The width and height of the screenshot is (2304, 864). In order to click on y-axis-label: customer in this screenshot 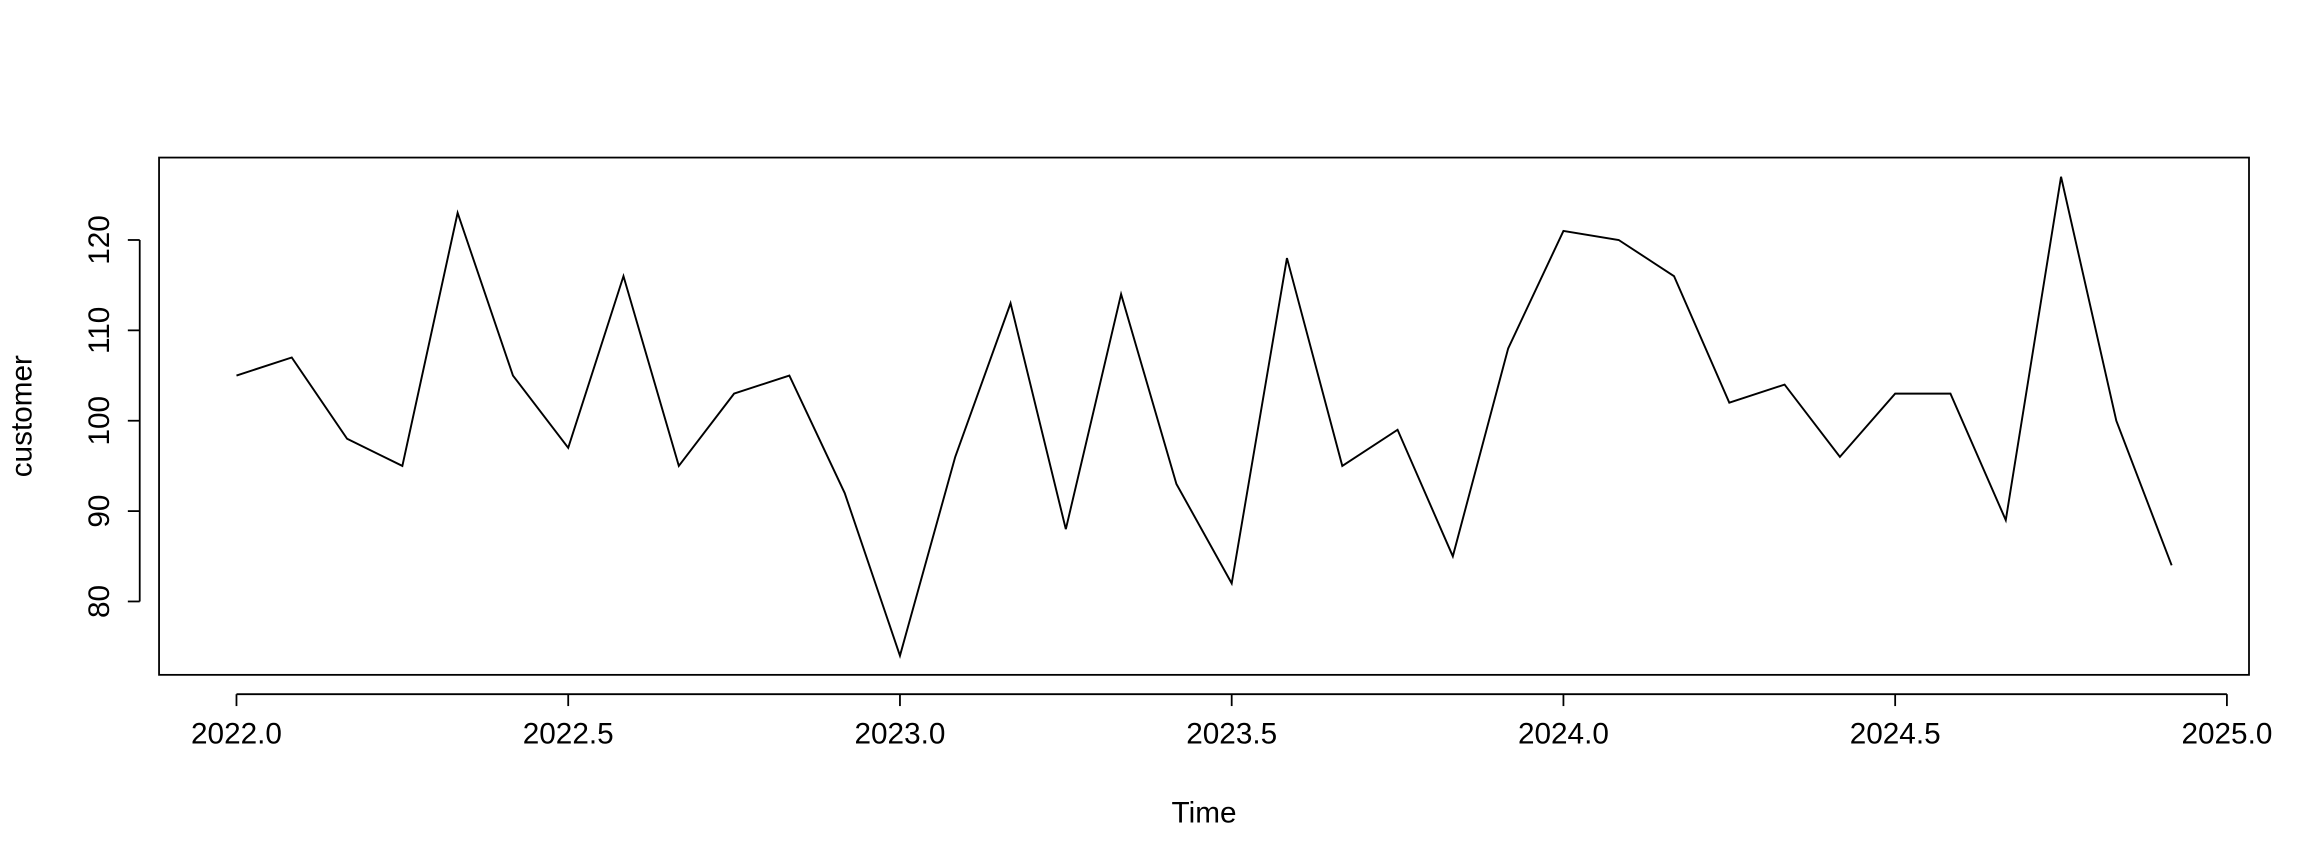, I will do `click(22, 416)`.